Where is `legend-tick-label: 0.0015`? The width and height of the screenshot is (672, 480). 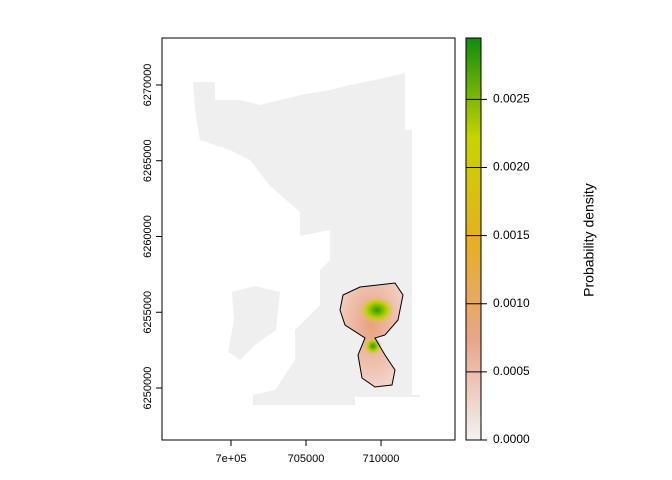 legend-tick-label: 0.0015 is located at coordinates (511, 235).